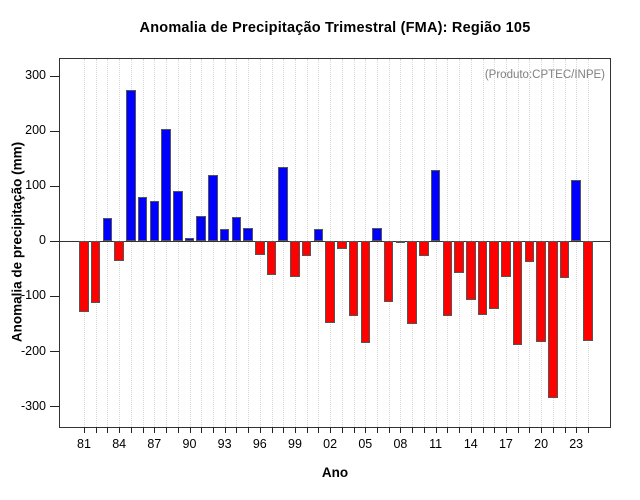  I want to click on x-tick-label: 14, so click(470, 444).